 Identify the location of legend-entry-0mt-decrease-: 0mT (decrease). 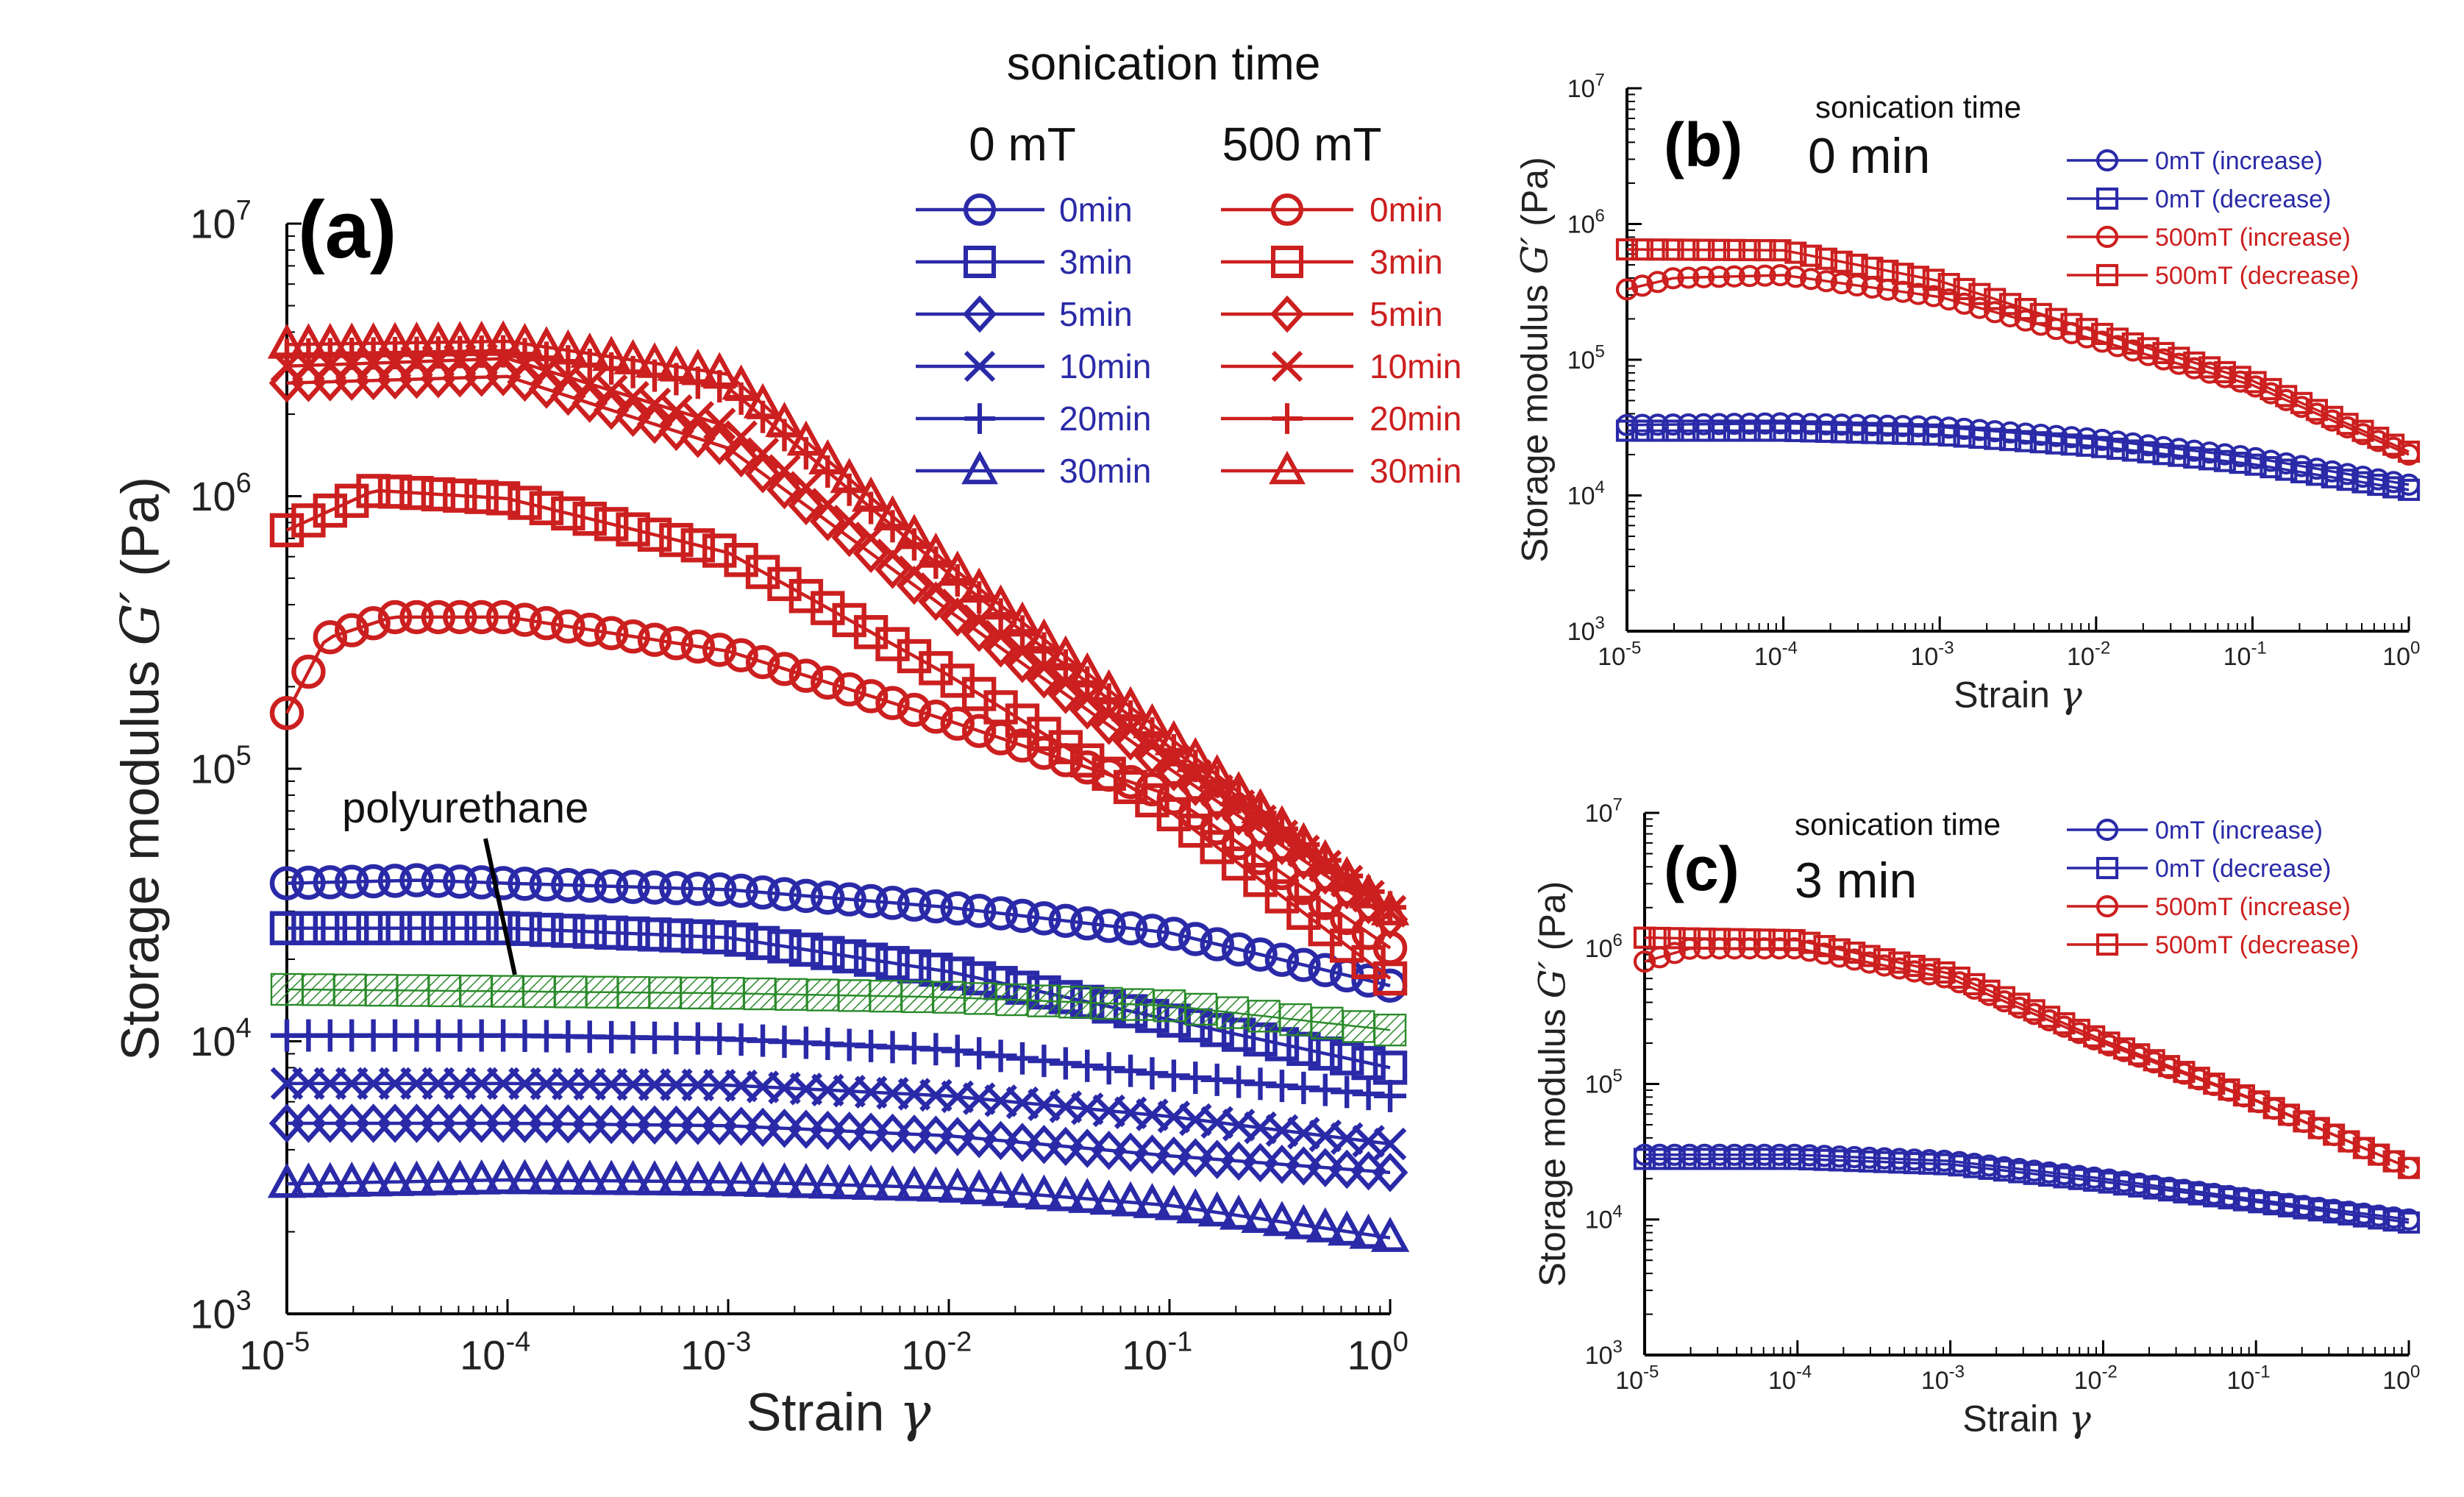
(2199, 199).